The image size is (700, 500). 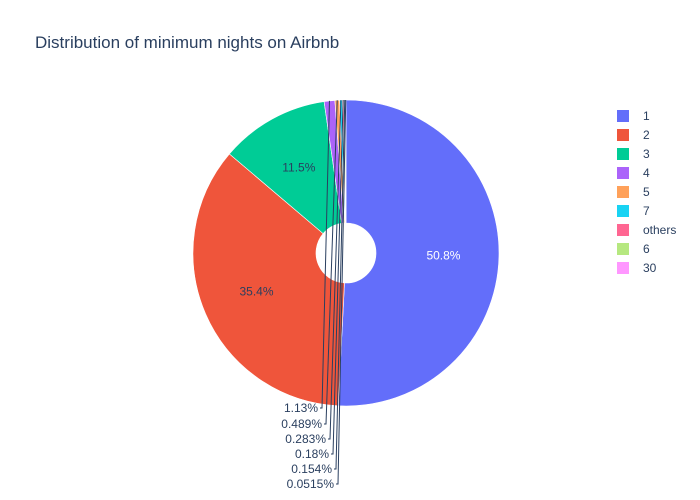 I want to click on slice-label-2: 35.4%, so click(x=256, y=292).